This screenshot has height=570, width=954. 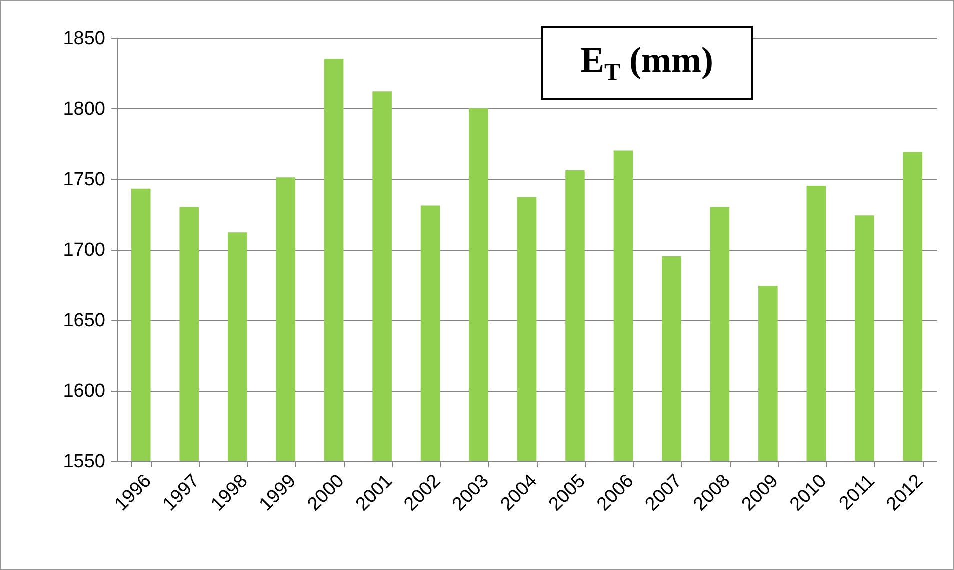 I want to click on y-tick-label: 1850, so click(x=84, y=39).